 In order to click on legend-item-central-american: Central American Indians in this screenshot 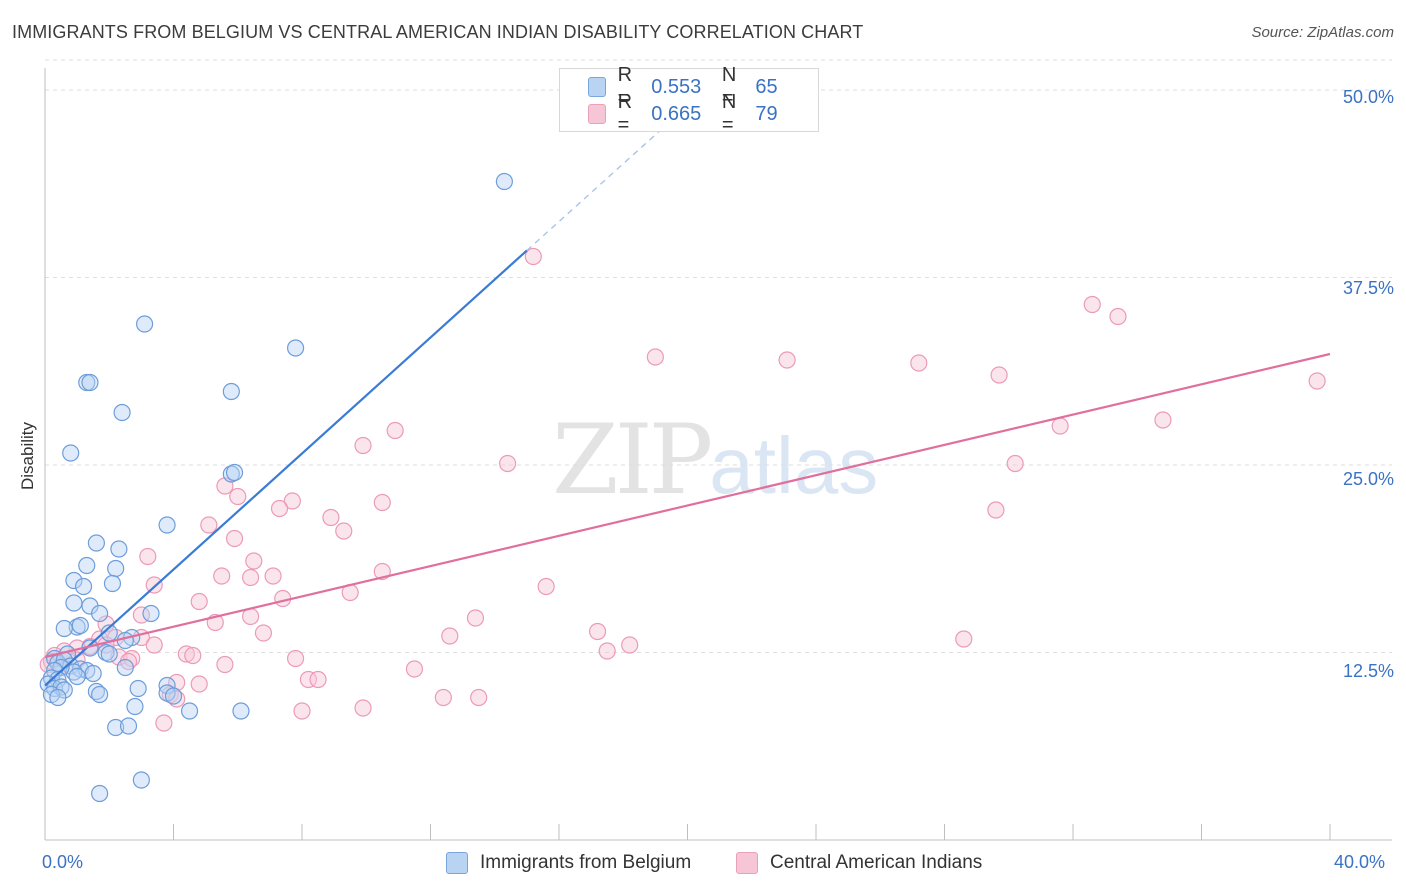, I will do `click(859, 863)`.